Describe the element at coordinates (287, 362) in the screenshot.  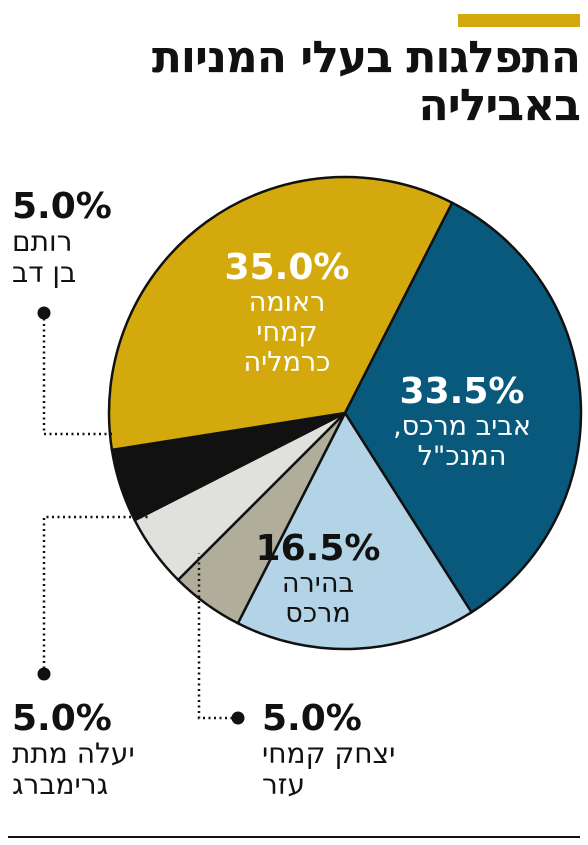
I see `slice-5-name-line-3: כרמליה` at that location.